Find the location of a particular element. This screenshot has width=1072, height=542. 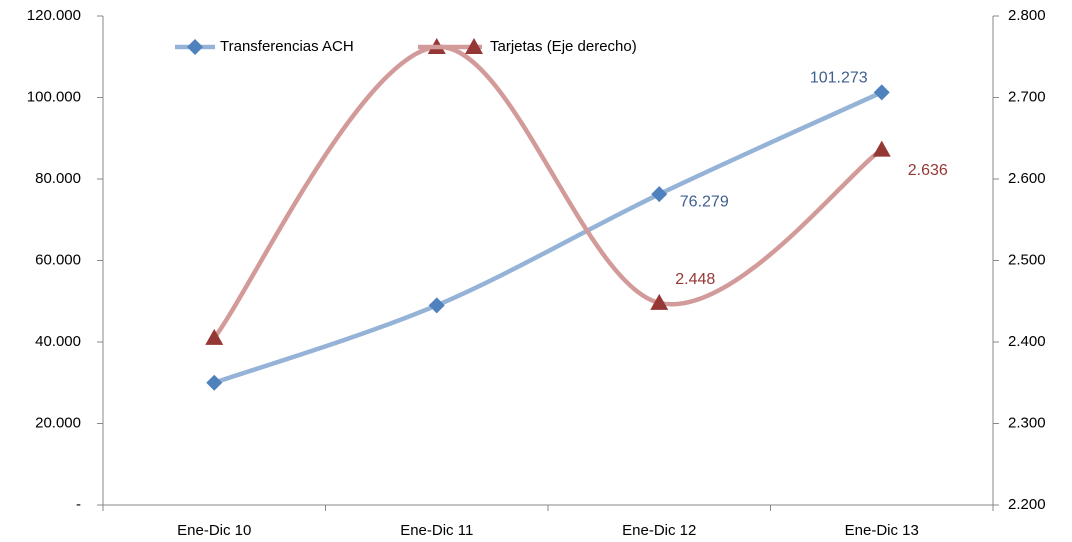

x-tick-label: Ene-Dic 10 is located at coordinates (214, 530).